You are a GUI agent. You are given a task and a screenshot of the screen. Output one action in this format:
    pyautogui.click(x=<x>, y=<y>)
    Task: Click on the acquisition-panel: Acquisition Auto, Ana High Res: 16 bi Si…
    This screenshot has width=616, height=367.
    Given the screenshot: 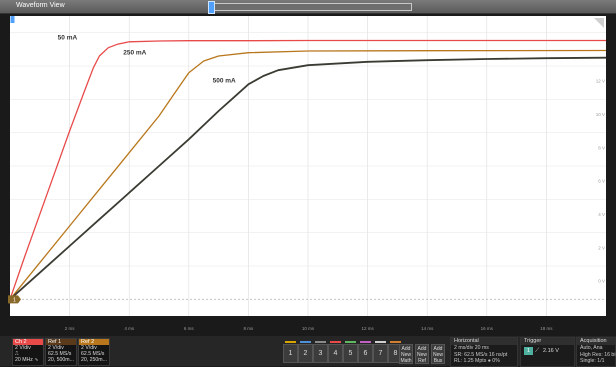 What is the action you would take?
    pyautogui.click(x=596, y=352)
    